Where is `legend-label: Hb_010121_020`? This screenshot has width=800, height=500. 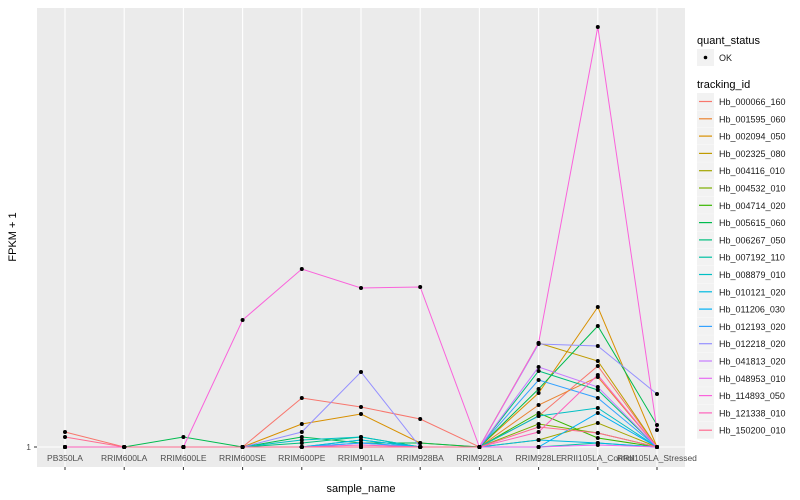
legend-label: Hb_010121_020 is located at coordinates (752, 292).